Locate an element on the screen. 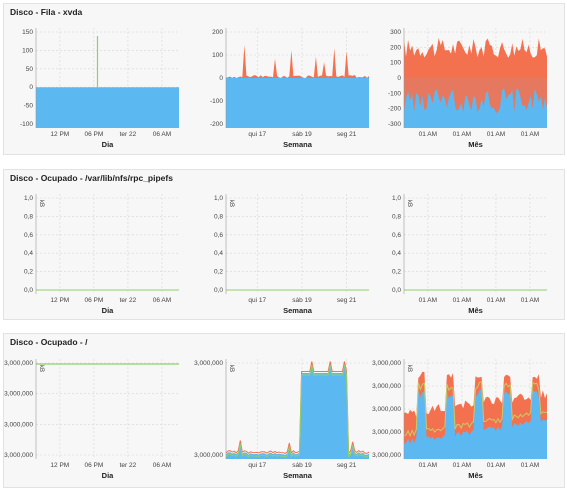 The height and width of the screenshot is (489, 567). series-area-red is located at coordinates (297, 61).